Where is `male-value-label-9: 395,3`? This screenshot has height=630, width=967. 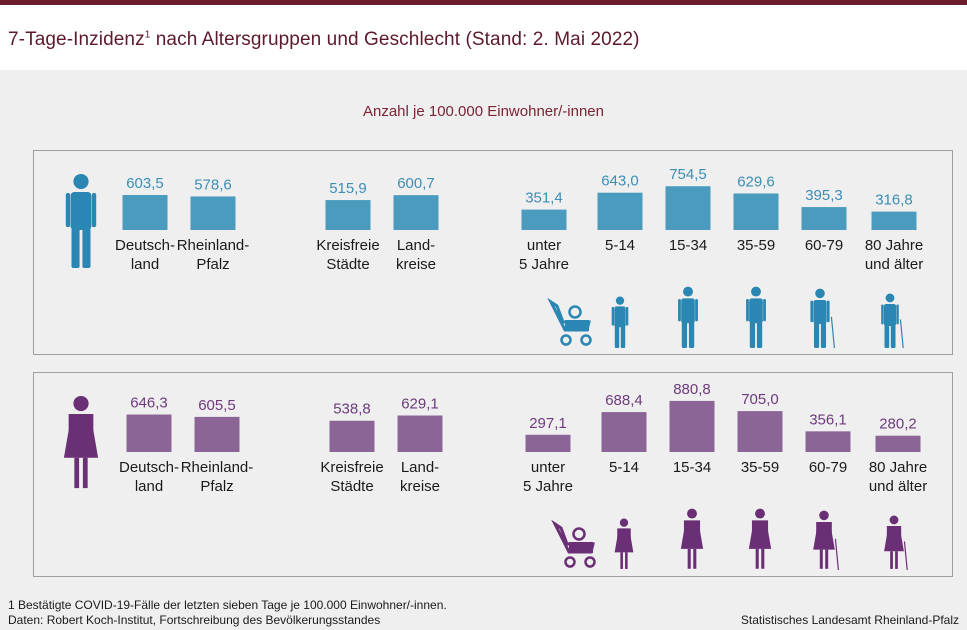 male-value-label-9: 395,3 is located at coordinates (824, 195).